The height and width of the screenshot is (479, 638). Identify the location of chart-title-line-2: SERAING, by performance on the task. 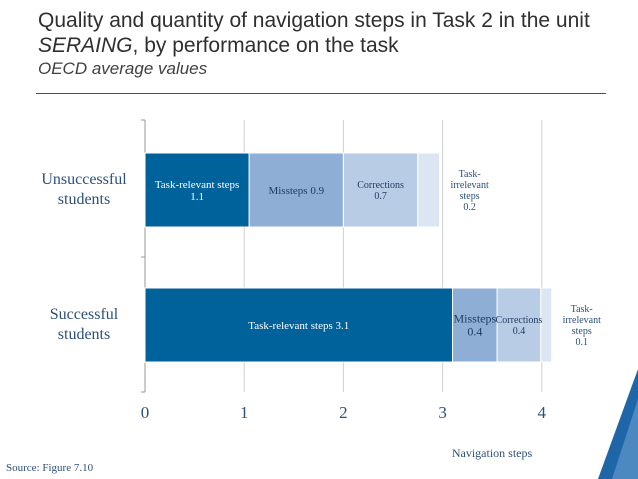
(328, 45).